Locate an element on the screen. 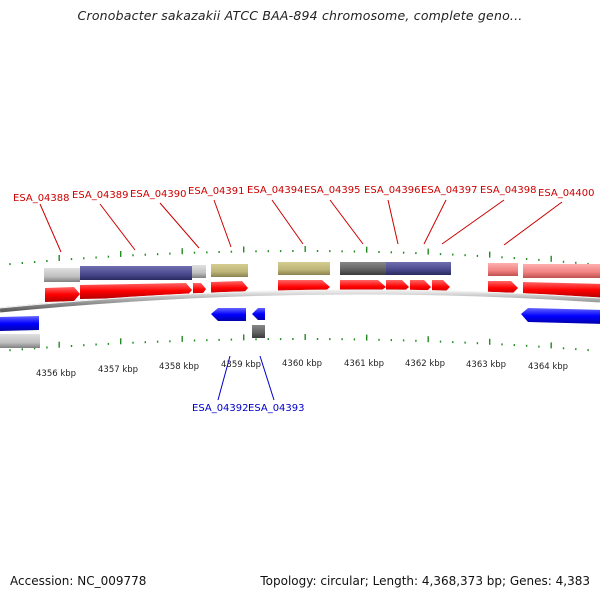 The image size is (600, 600). gene-label: ESA_04394 is located at coordinates (275, 190).